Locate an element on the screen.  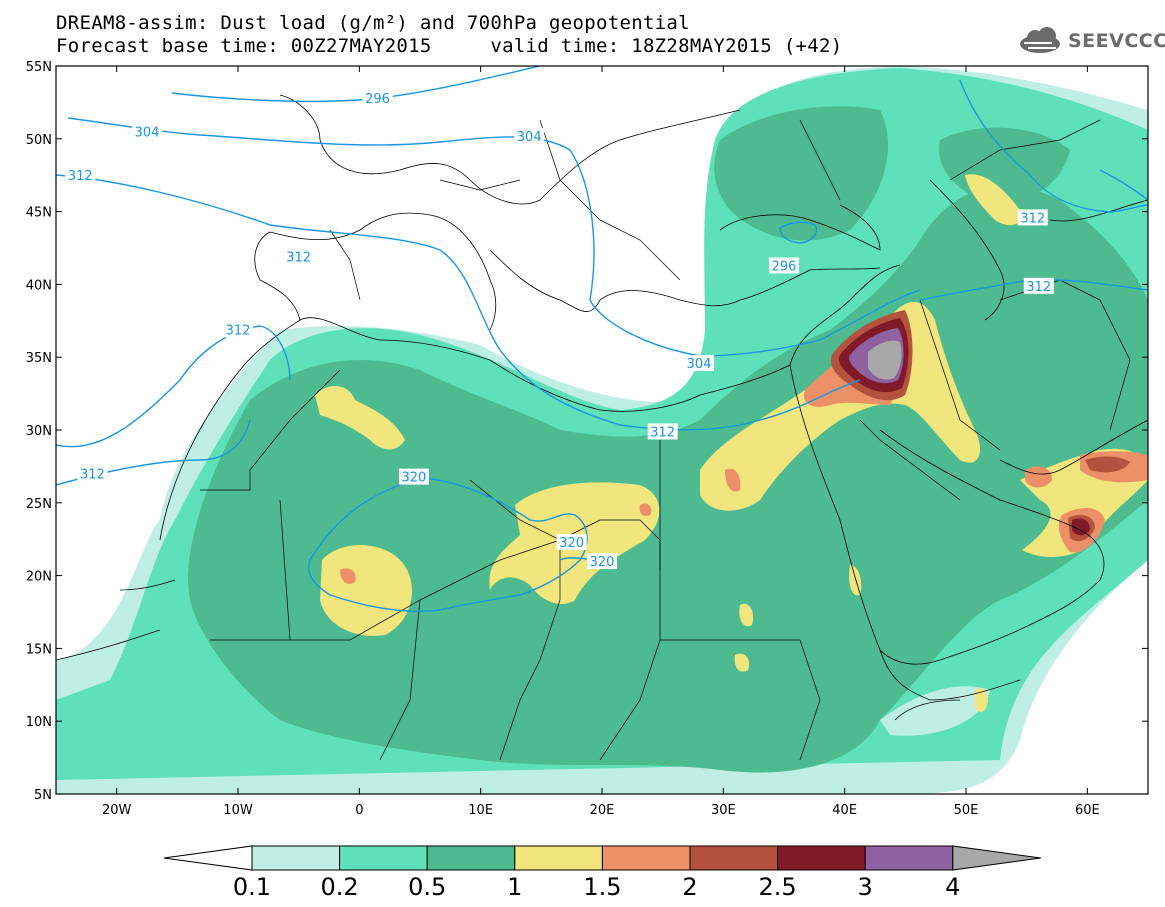
lon-label: 20E is located at coordinates (602, 810).